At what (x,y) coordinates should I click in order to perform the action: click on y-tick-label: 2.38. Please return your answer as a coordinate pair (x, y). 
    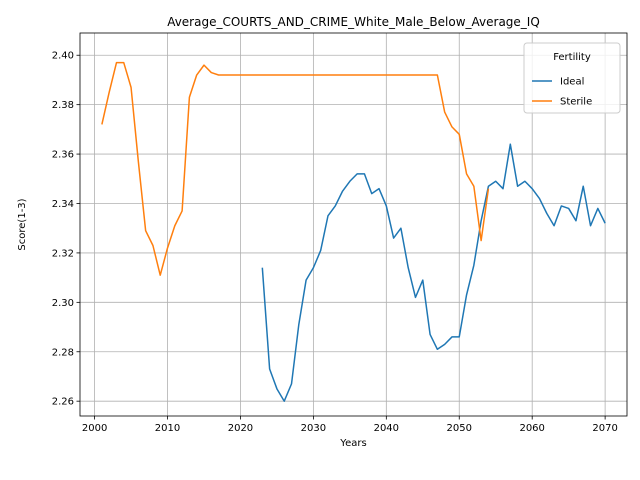
    Looking at the image, I should click on (63, 105).